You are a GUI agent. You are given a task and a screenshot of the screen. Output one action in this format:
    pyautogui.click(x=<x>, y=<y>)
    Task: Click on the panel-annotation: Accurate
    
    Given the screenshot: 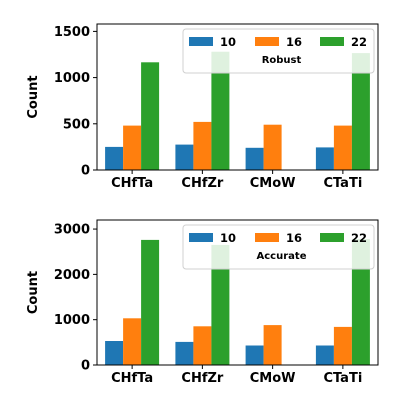 What is the action you would take?
    pyautogui.click(x=282, y=256)
    